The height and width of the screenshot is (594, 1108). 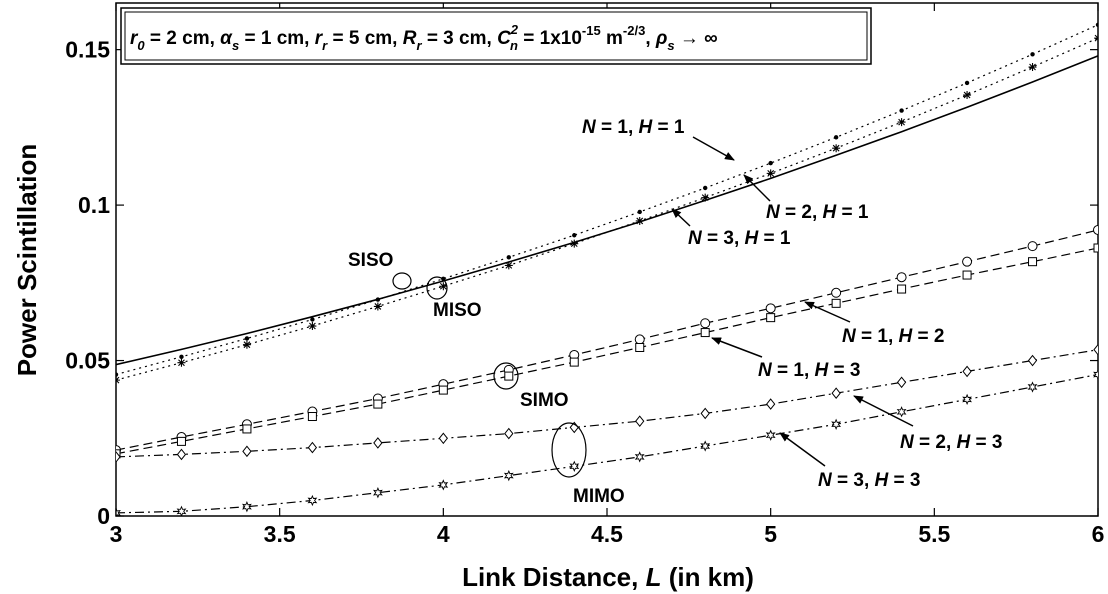 What do you see at coordinates (633, 127) in the screenshot?
I see `svg-text: N = 1, H = 1` at bounding box center [633, 127].